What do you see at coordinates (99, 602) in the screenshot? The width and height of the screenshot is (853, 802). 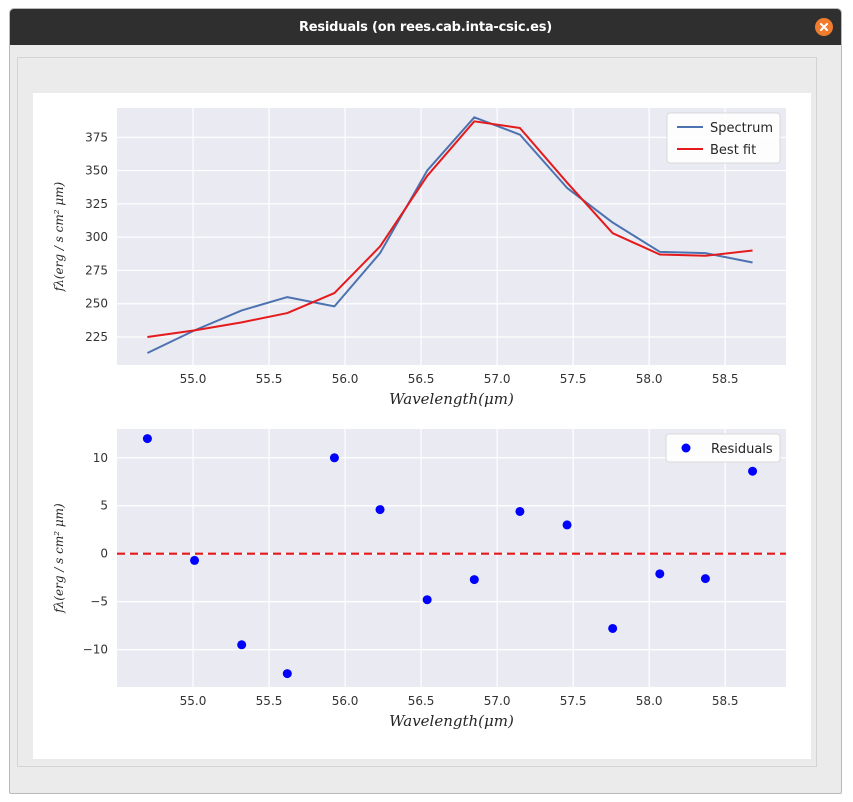 I see `residuals-y-tick-label: −5` at bounding box center [99, 602].